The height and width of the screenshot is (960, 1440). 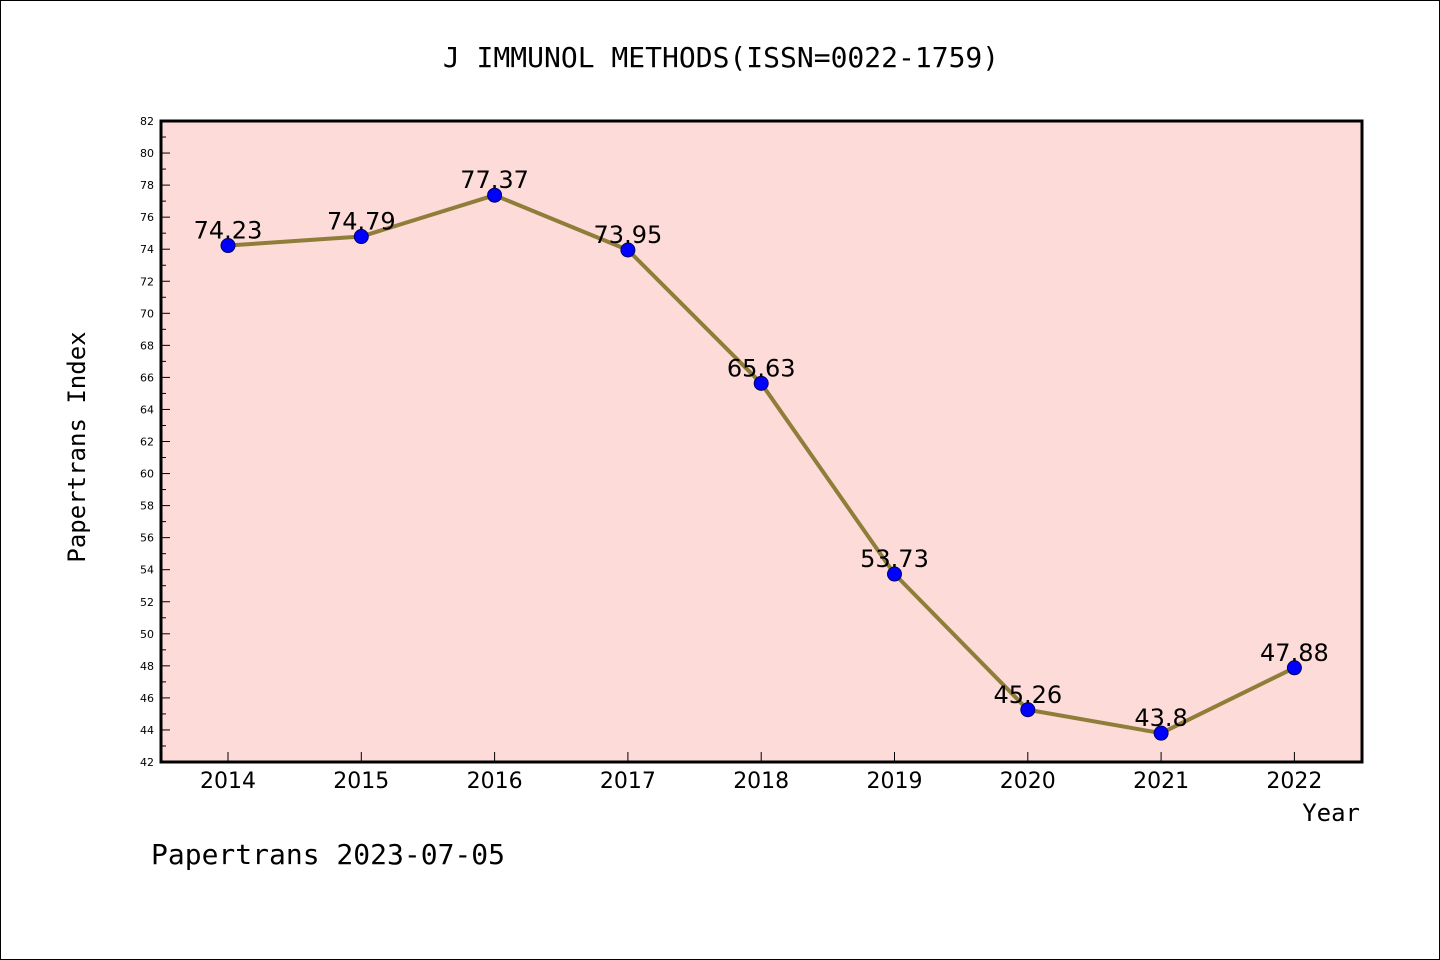 What do you see at coordinates (628, 235) in the screenshot?
I see `data-point-label: 73.95` at bounding box center [628, 235].